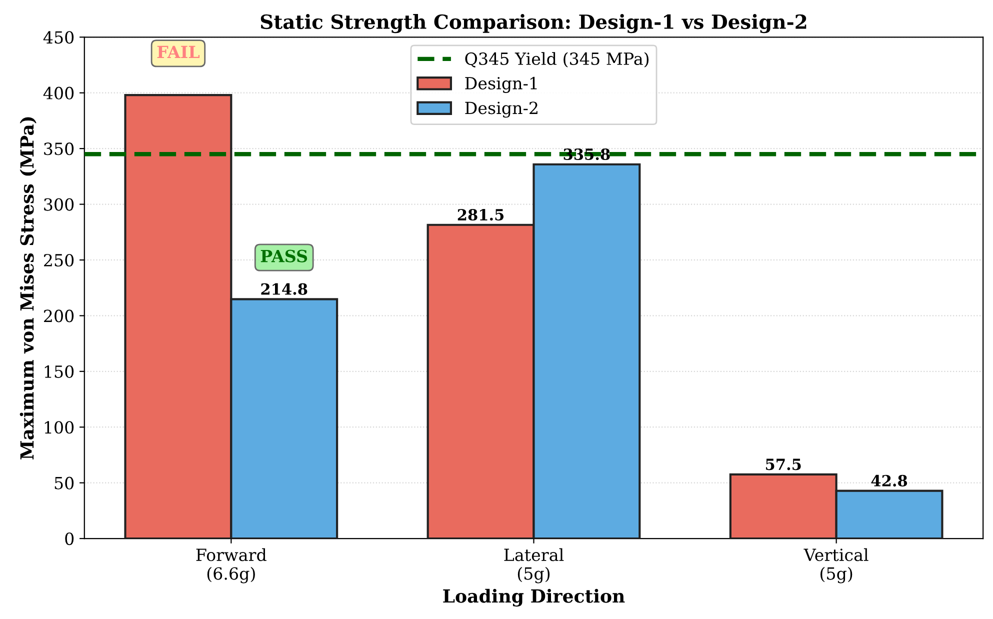 The height and width of the screenshot is (619, 993). I want to click on chart-title: Static Strength Comparison: Design-1 vs Design-2, so click(533, 24).